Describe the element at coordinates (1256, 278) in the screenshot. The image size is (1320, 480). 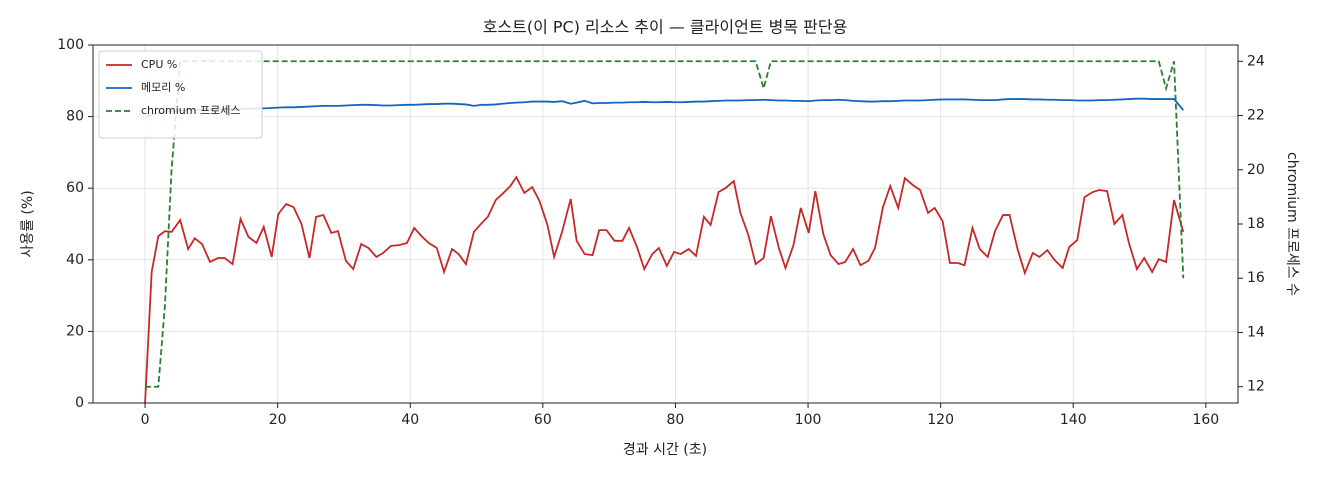
I see `y2-tick-label: 16` at that location.